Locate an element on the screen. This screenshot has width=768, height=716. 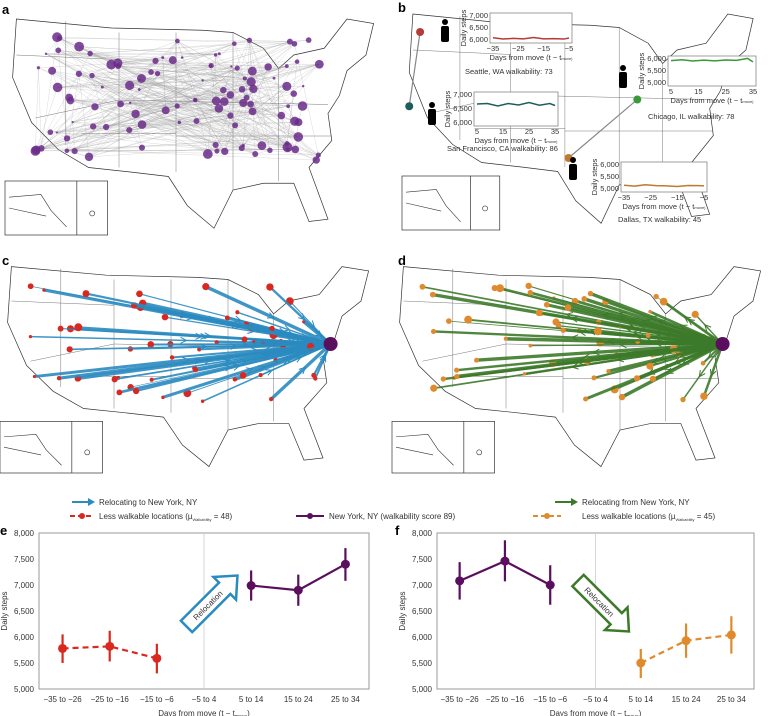
y-tick-label: 5,000 is located at coordinates (422, 689).